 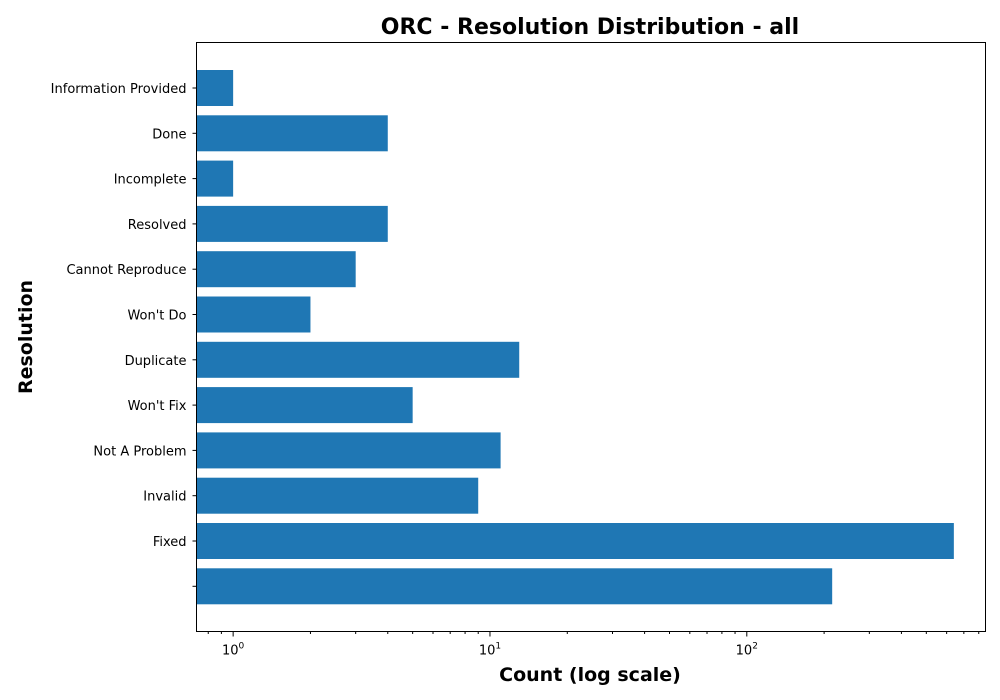 I want to click on x-tick-label: 100, so click(x=233, y=650).